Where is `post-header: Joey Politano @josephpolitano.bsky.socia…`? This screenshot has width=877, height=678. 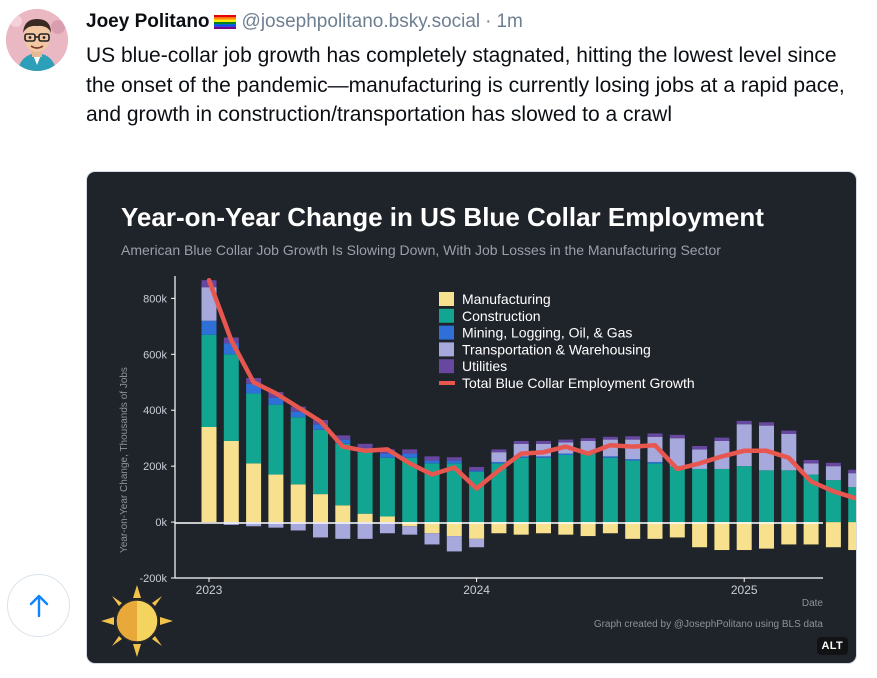
post-header: Joey Politano @josephpolitano.bsky.socia… is located at coordinates (304, 22).